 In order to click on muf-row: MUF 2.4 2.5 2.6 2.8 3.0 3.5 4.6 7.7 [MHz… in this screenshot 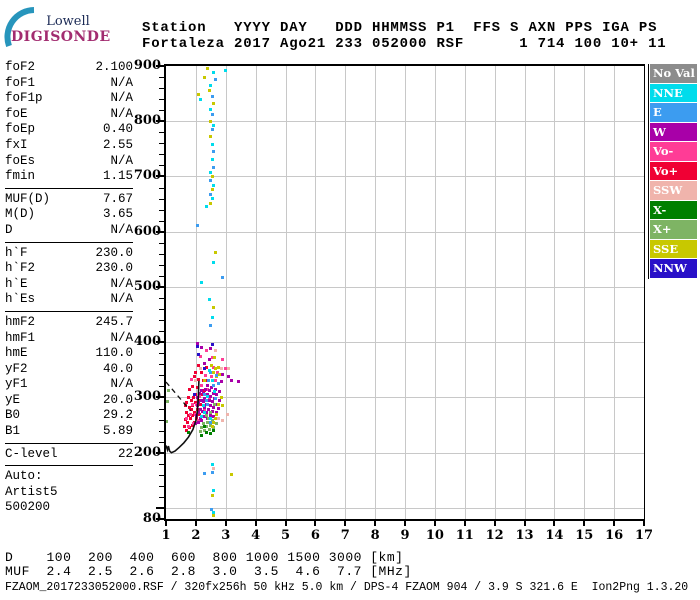, I will do `click(208, 571)`.